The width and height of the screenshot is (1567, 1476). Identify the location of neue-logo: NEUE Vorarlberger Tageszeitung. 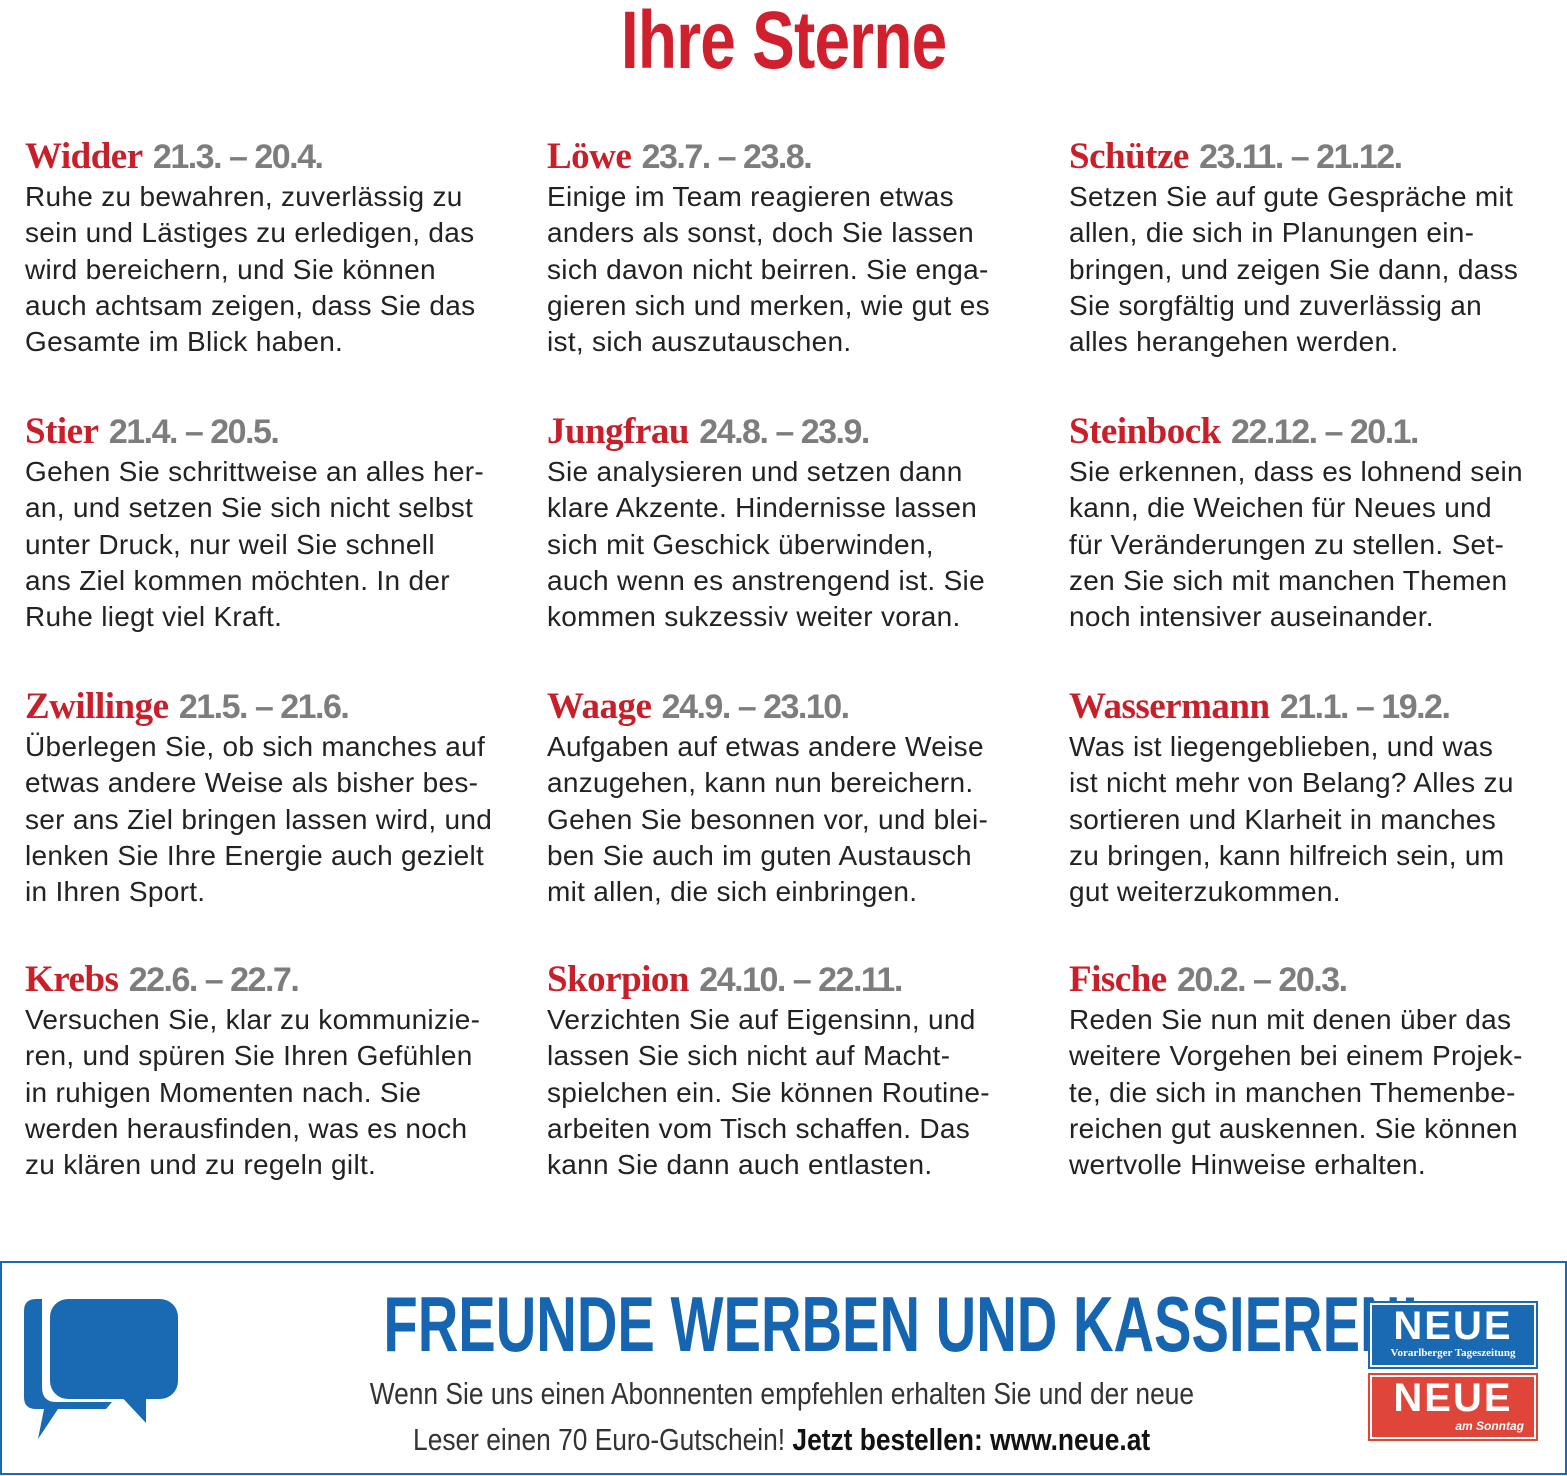
(1453, 1335).